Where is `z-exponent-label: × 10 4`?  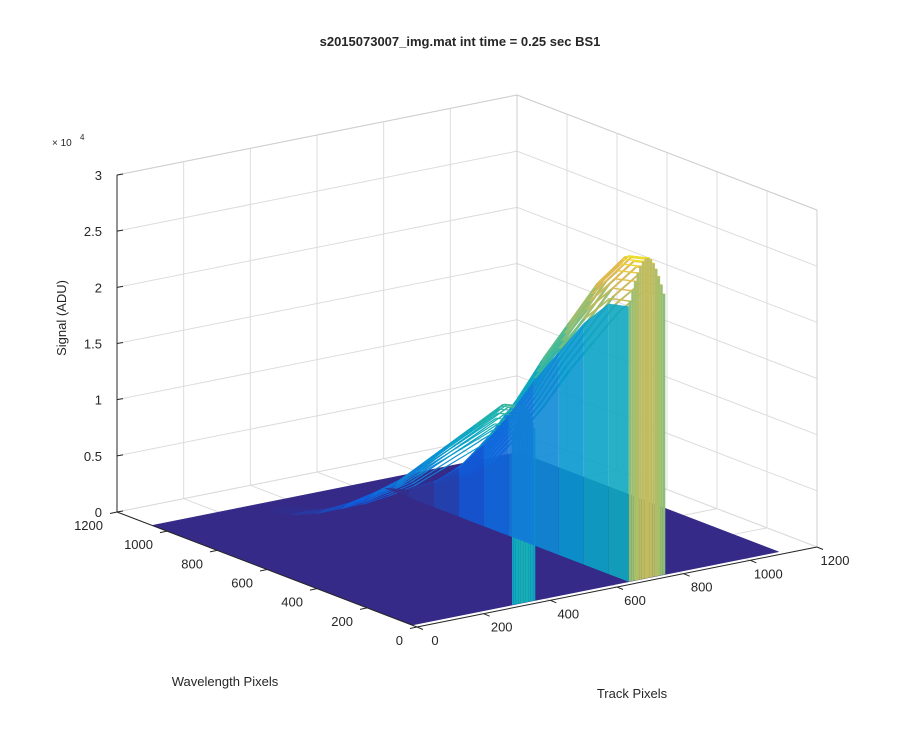
z-exponent-label: × 10 4 is located at coordinates (68, 141).